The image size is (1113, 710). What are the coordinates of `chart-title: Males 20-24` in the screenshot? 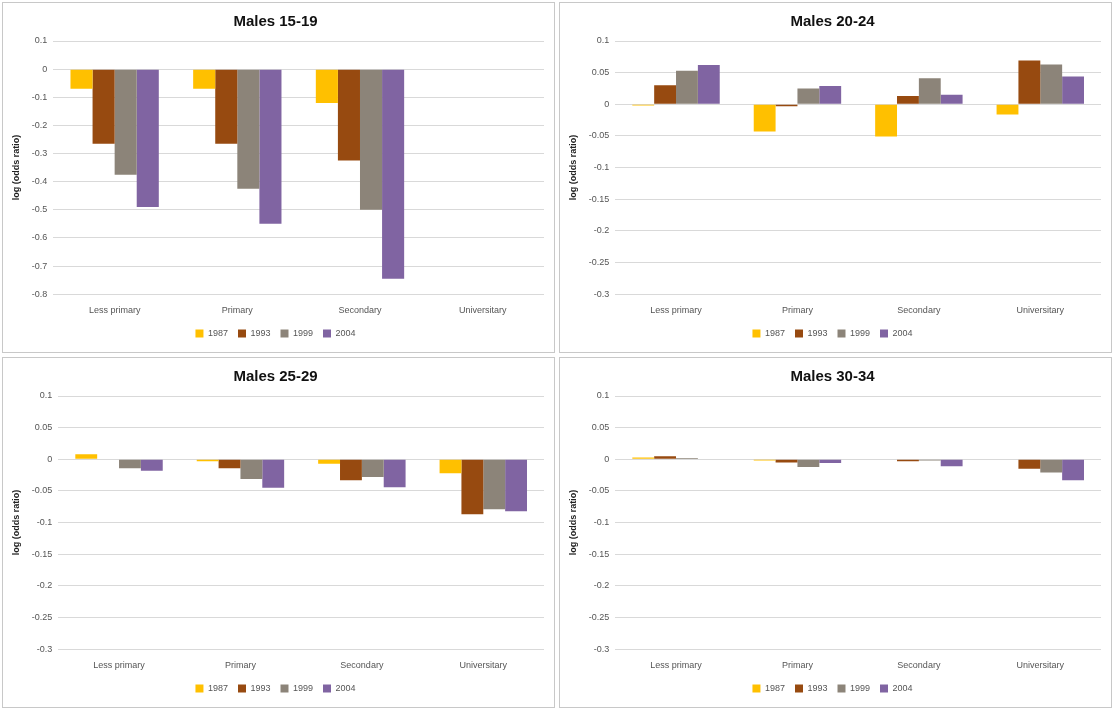 It's located at (833, 21).